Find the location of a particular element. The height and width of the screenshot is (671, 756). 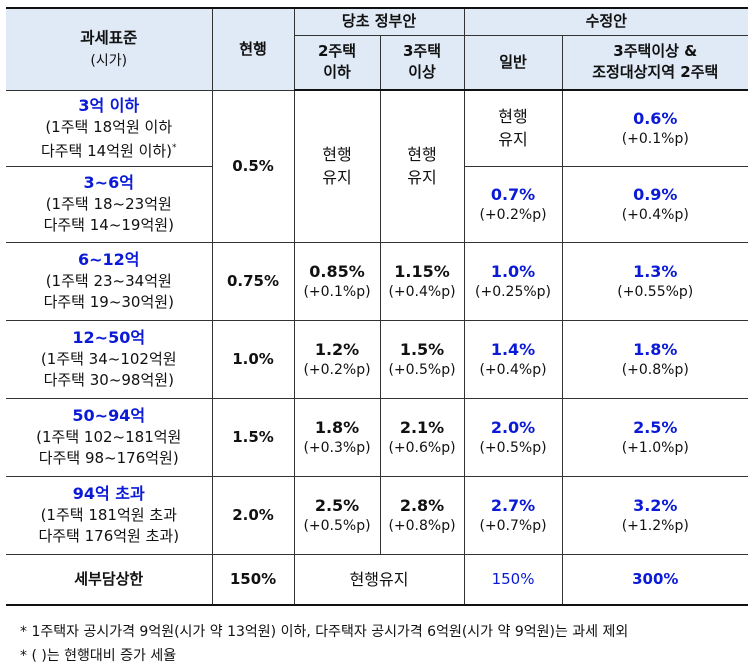

cap-rev-general: 150% is located at coordinates (513, 579).